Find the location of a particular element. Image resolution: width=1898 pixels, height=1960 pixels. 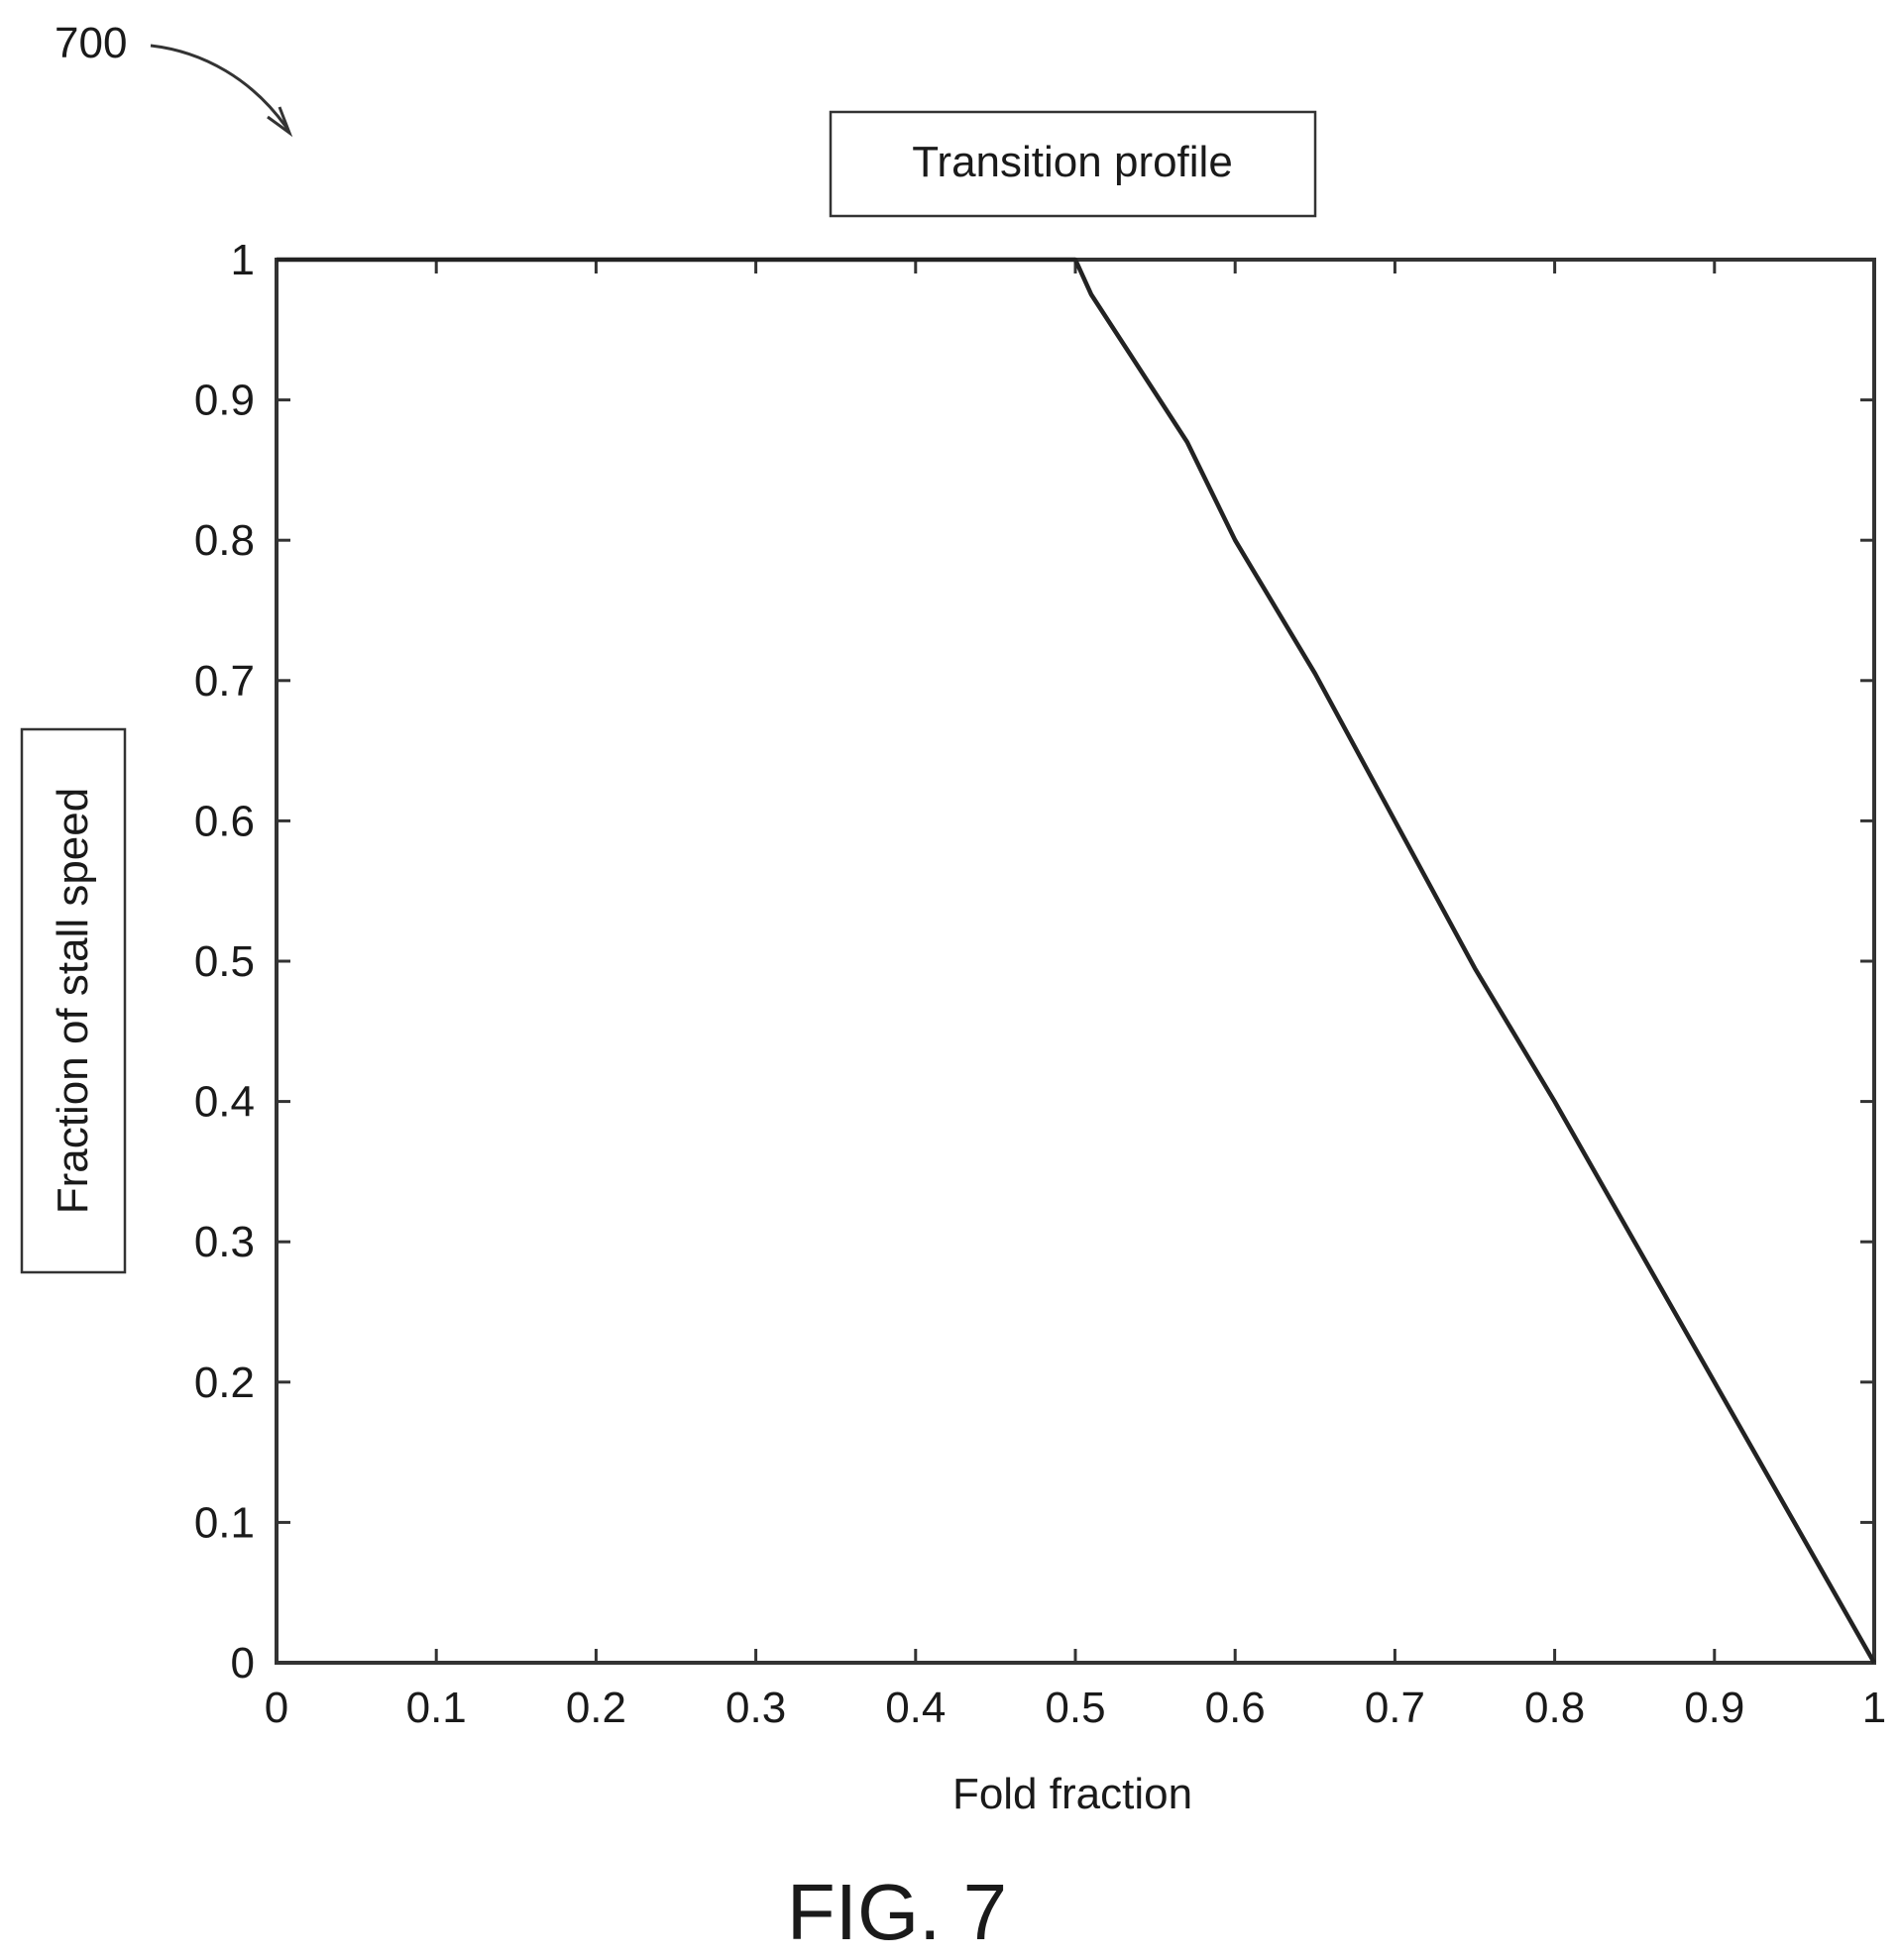

y-tick-labels: 0 0.1 0.2 0.3 0.4 0.5 0.6 0.7 0.8 0.9 1 is located at coordinates (225, 962).